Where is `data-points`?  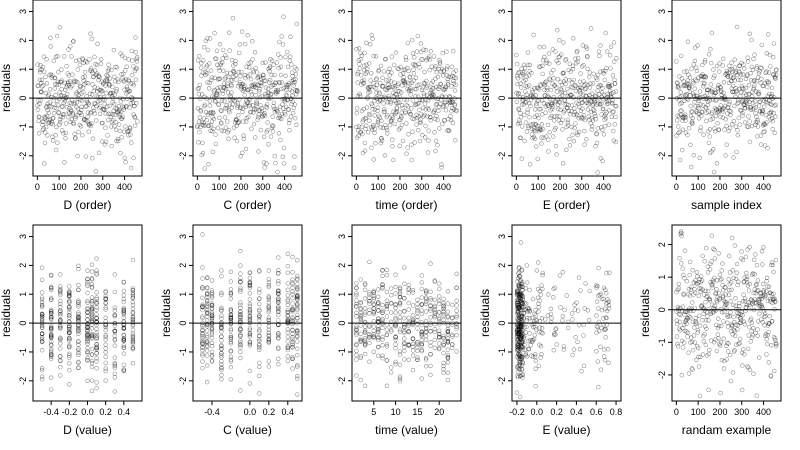 data-points is located at coordinates (406, 101).